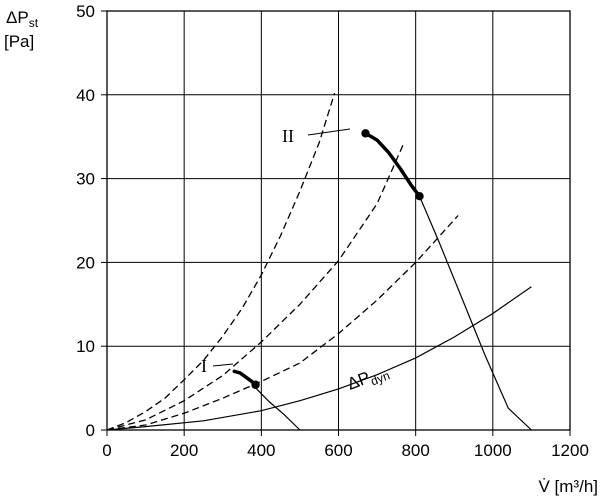 This screenshot has height=501, width=600. I want to click on x-tick-label: 1200, so click(570, 450).